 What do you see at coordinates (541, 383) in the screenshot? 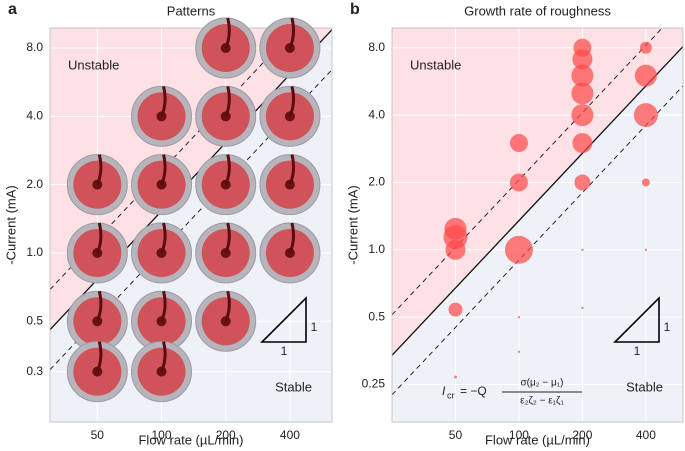
I see `formula-numerator: σ(μ₂ − μ₁)` at bounding box center [541, 383].